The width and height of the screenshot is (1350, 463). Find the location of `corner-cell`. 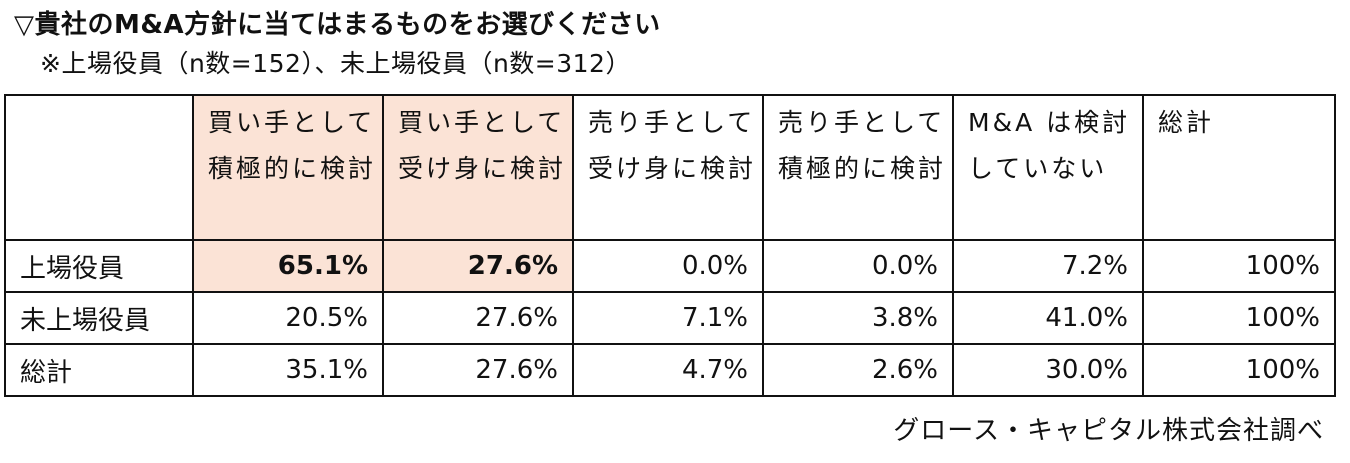

corner-cell is located at coordinates (99, 167).